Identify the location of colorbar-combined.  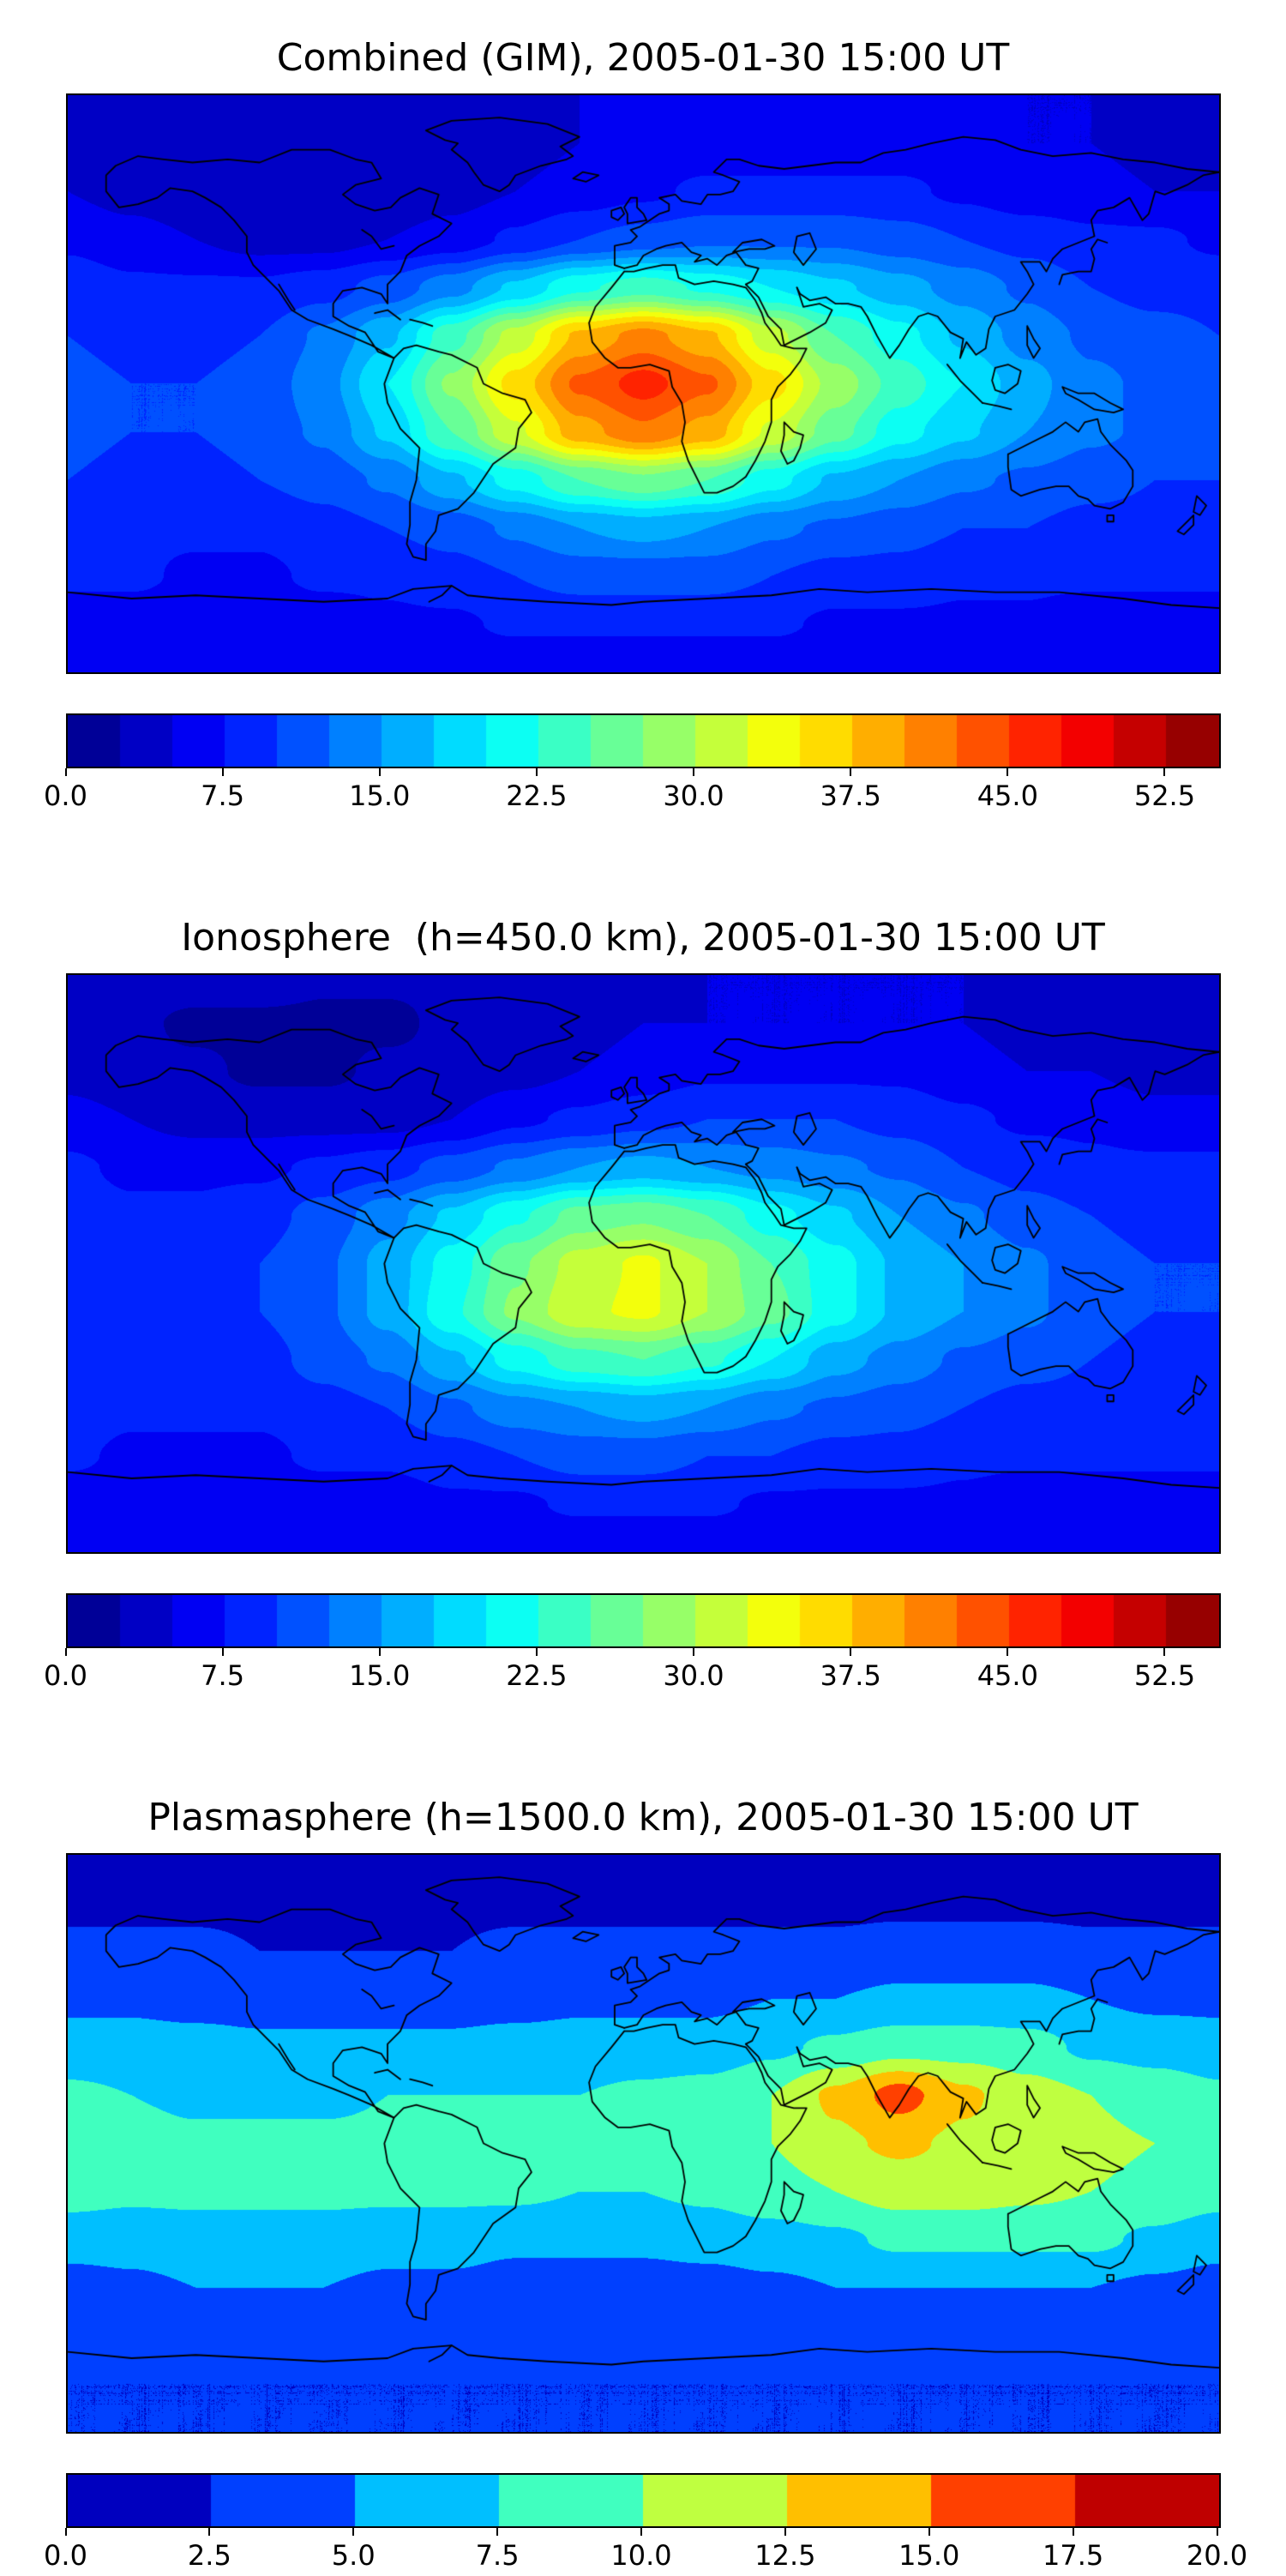
(643, 740).